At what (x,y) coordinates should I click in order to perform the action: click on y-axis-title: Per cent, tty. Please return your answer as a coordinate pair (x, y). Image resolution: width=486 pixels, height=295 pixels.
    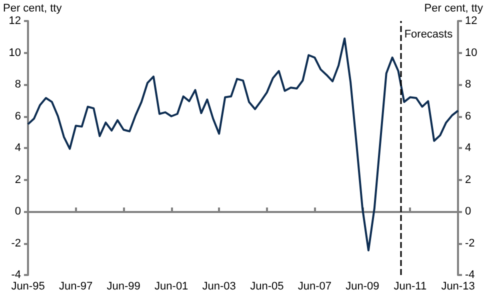
    Looking at the image, I should click on (32, 8).